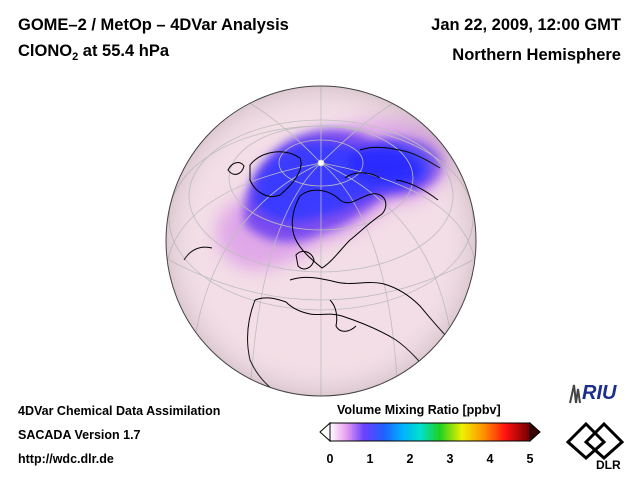 The height and width of the screenshot is (480, 640). Describe the element at coordinates (124, 51) in the screenshot. I see `species-level: at 55.4 hPa` at that location.